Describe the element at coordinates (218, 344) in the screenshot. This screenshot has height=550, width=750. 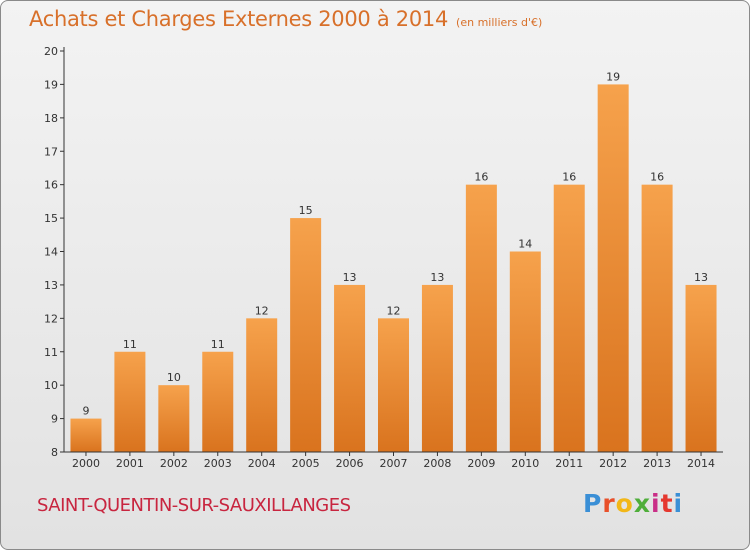
I see `data-label-2003: 11` at that location.